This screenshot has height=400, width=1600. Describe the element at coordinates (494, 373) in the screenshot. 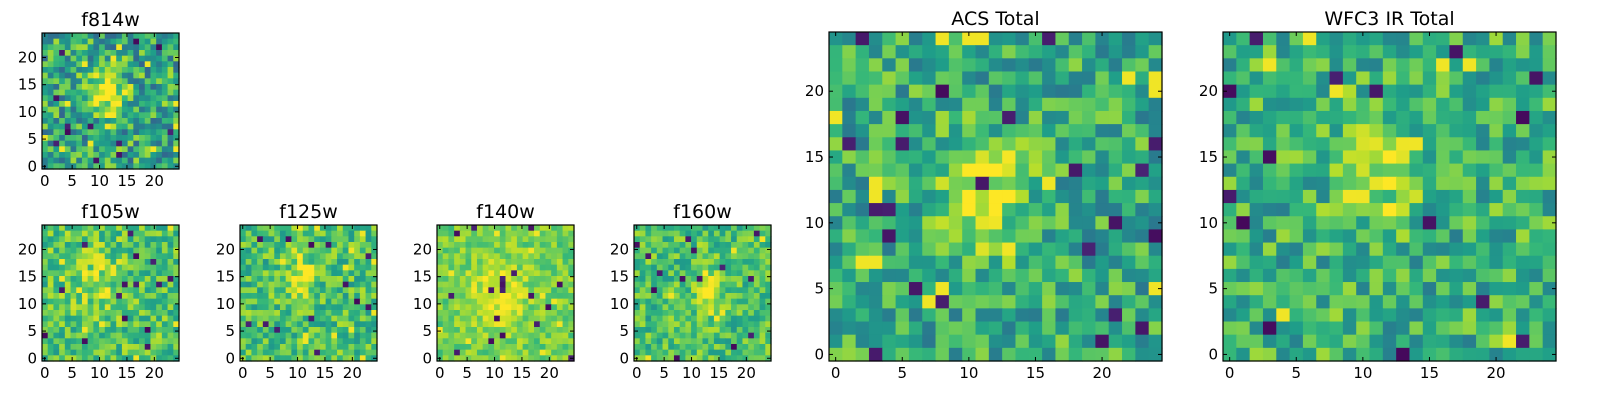

I see `x-tick-label: 10` at that location.